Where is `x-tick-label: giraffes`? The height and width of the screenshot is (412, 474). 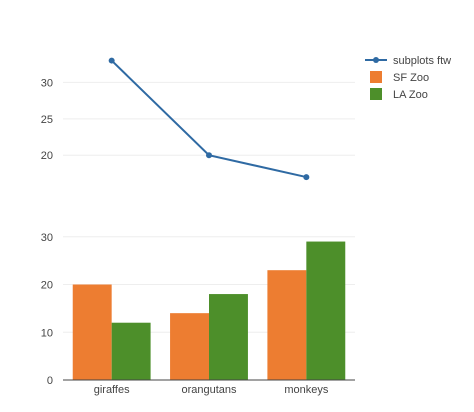 x-tick-label: giraffes is located at coordinates (112, 390).